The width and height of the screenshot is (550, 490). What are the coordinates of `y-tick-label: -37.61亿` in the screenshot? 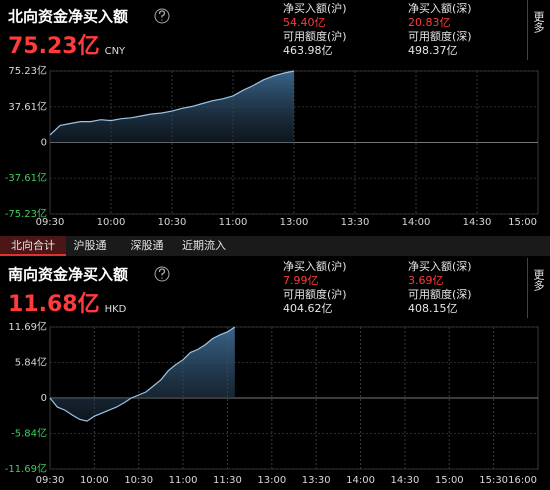 It's located at (26, 177).